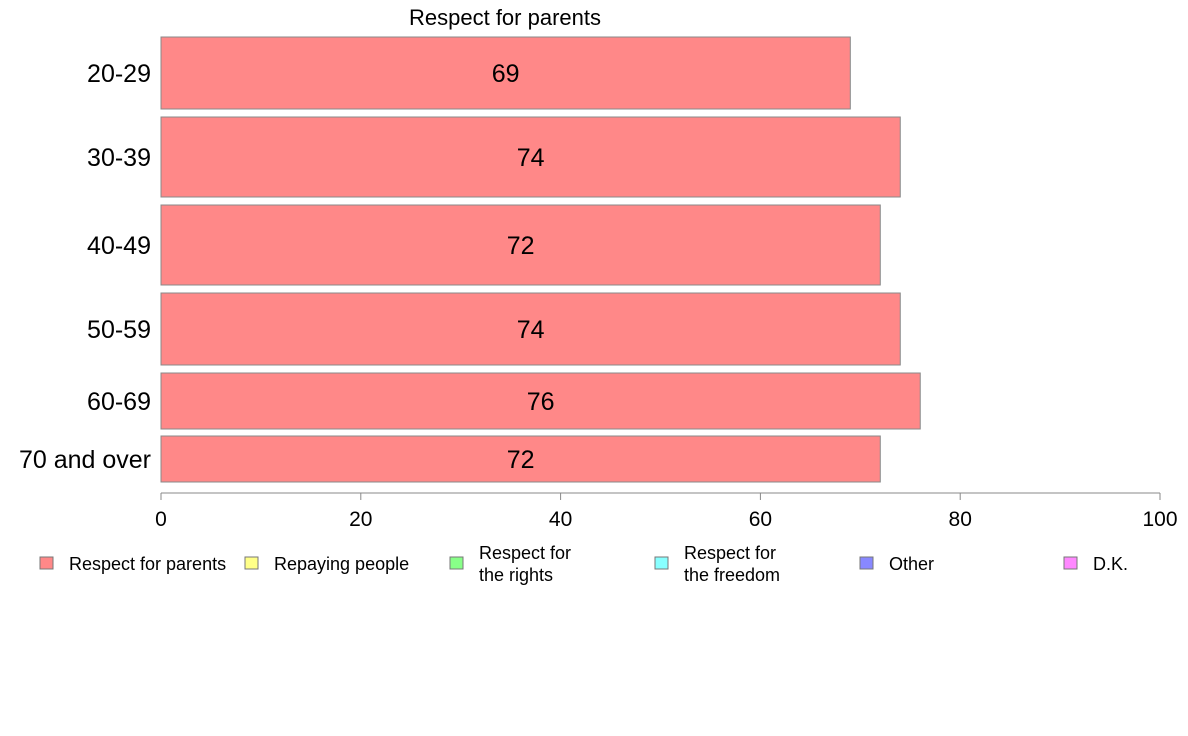 The height and width of the screenshot is (736, 1188). What do you see at coordinates (341, 564) in the screenshot?
I see `legend-label: Repaying people` at bounding box center [341, 564].